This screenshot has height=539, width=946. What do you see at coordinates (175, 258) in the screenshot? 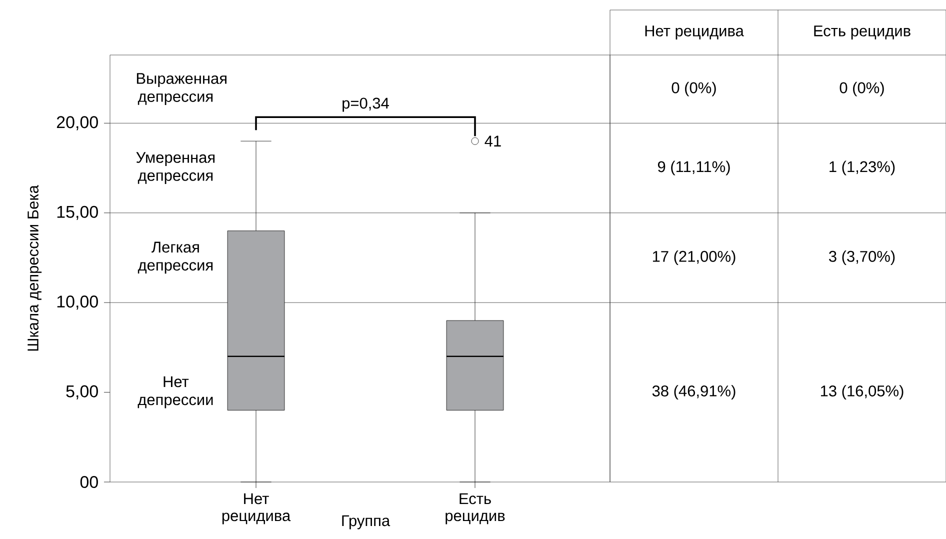
I see `annotation: Легкая депрессия` at bounding box center [175, 258].